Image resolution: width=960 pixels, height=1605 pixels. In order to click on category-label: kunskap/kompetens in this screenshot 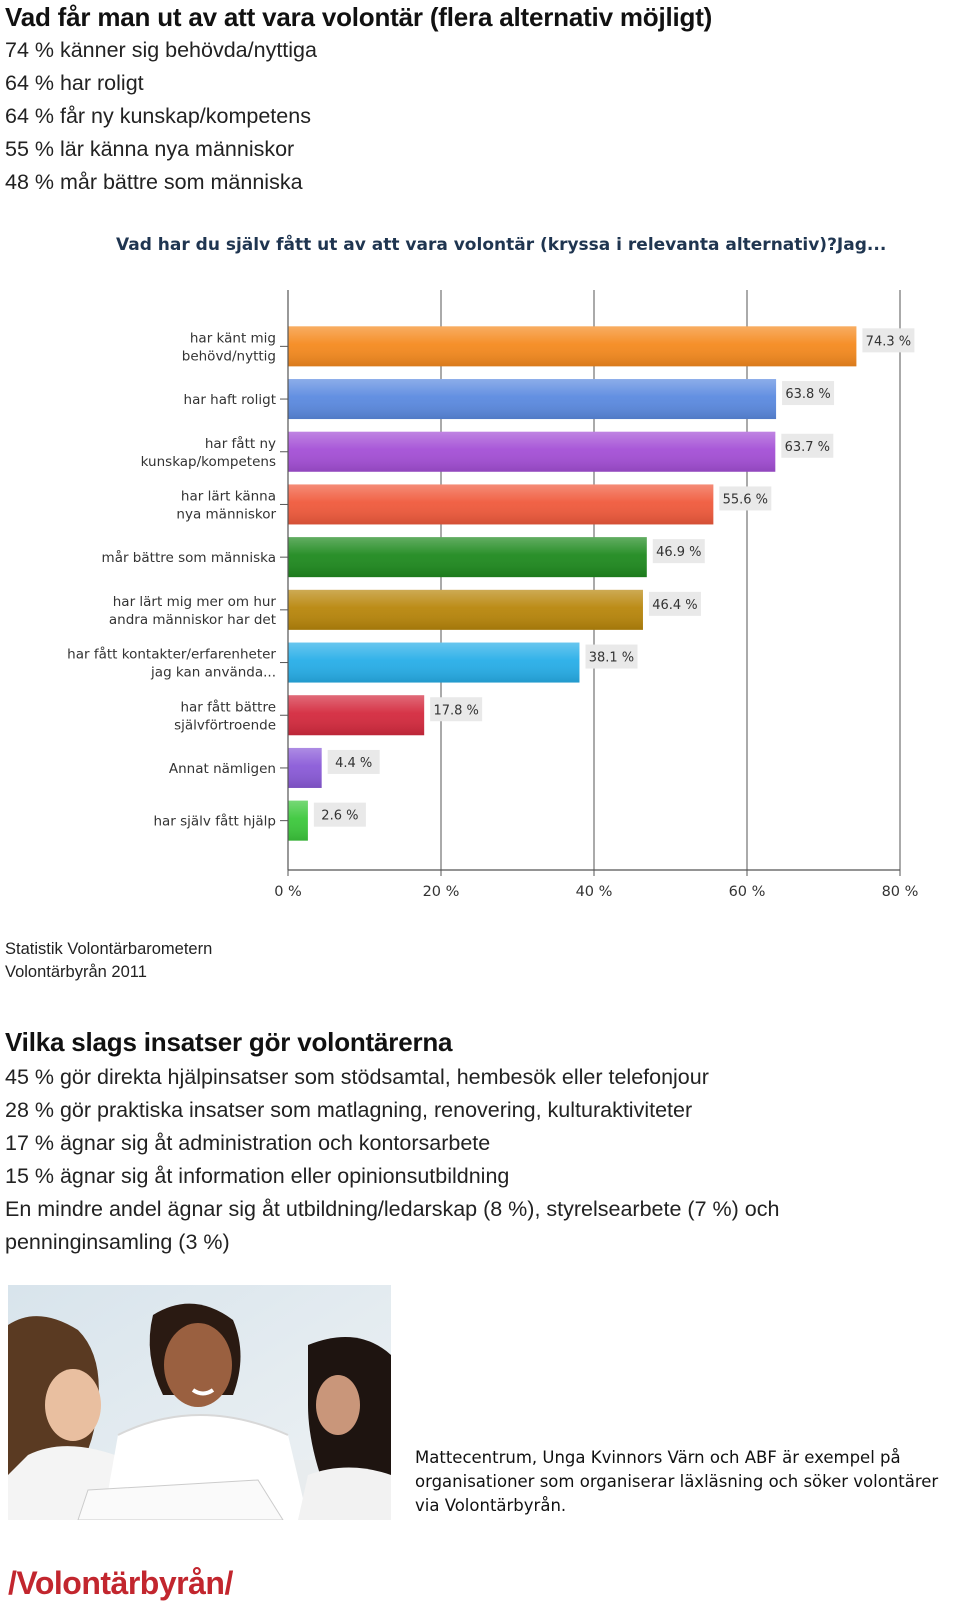, I will do `click(208, 462)`.